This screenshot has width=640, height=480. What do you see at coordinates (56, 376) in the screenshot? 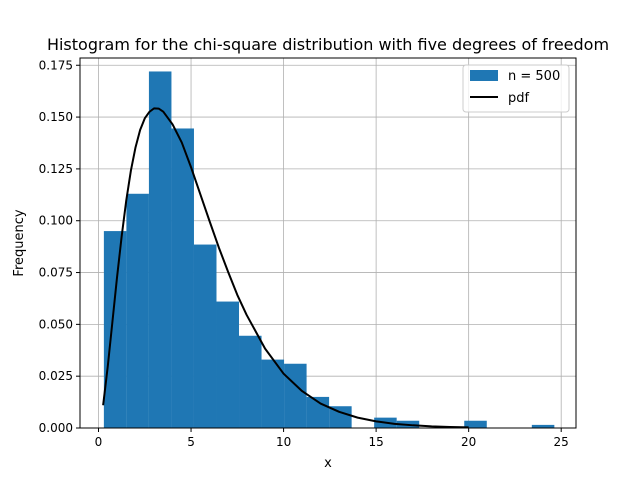
I see `y-tick-label: 0.025` at bounding box center [56, 376].